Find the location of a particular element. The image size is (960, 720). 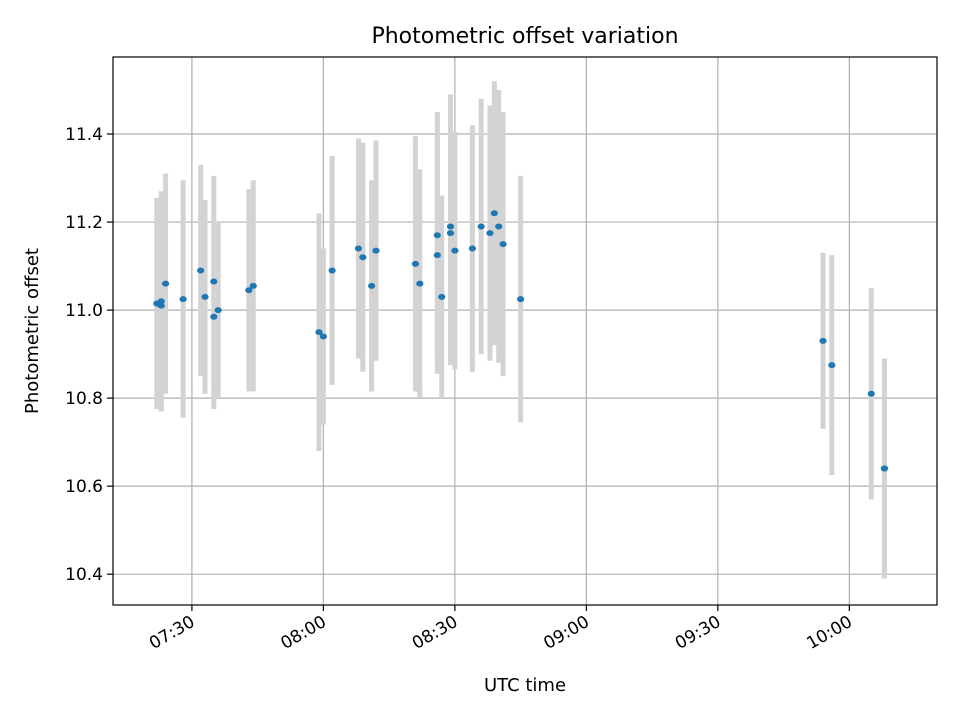

y-tick-label: 11.0 is located at coordinates (84, 311).